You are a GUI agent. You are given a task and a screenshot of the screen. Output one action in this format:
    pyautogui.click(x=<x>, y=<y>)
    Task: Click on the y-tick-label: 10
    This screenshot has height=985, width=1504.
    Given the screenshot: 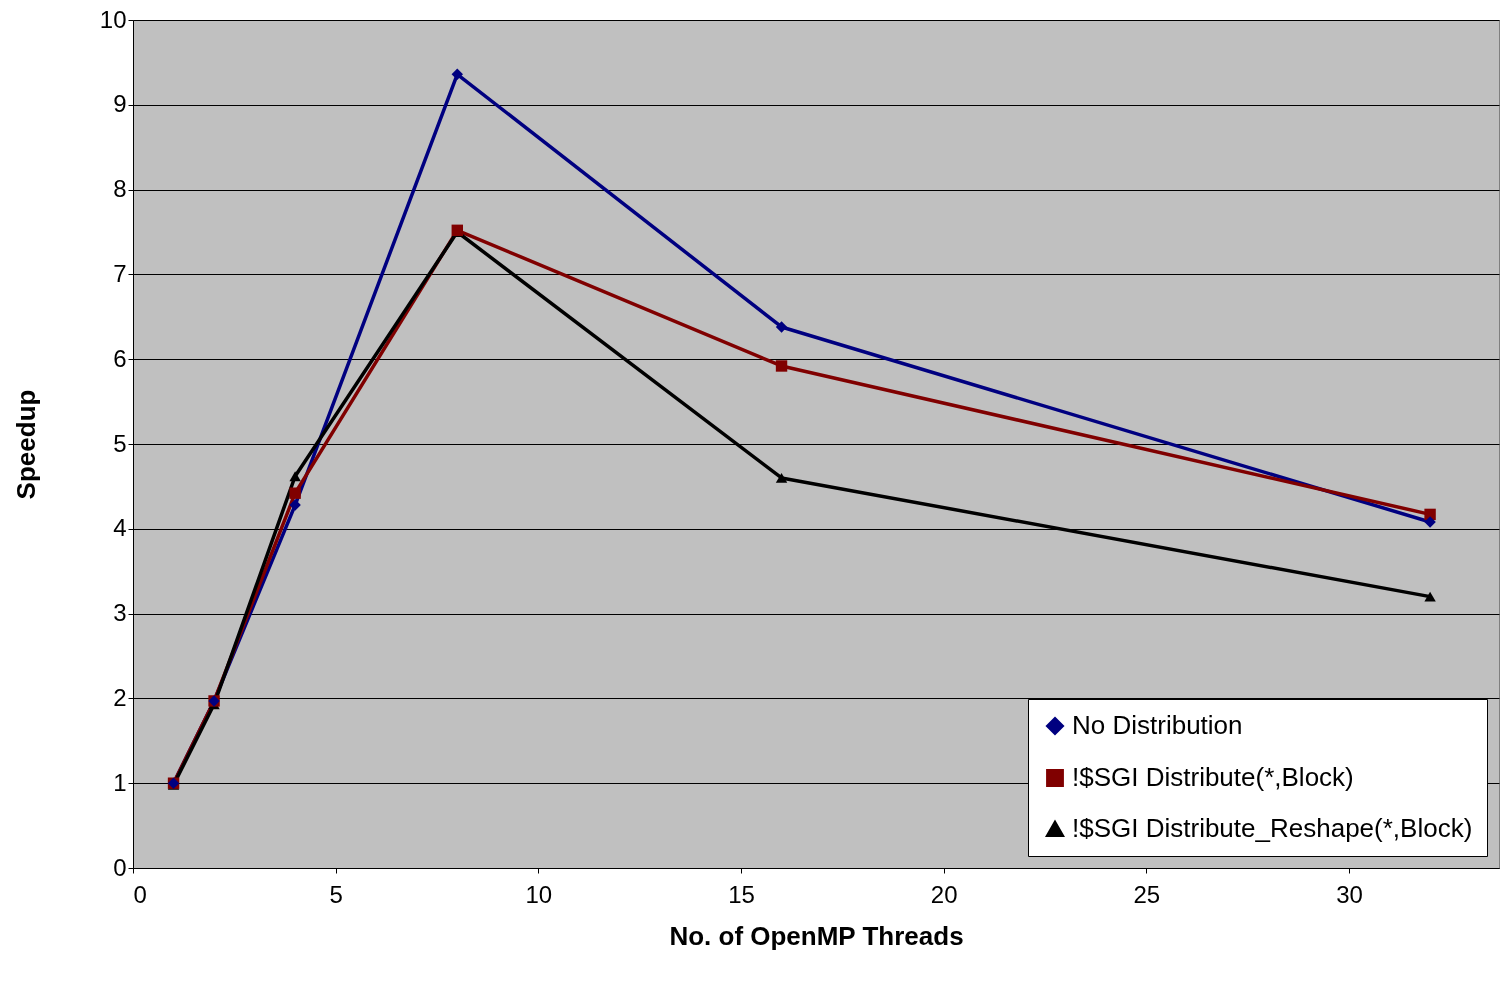 What is the action you would take?
    pyautogui.click(x=113, y=19)
    